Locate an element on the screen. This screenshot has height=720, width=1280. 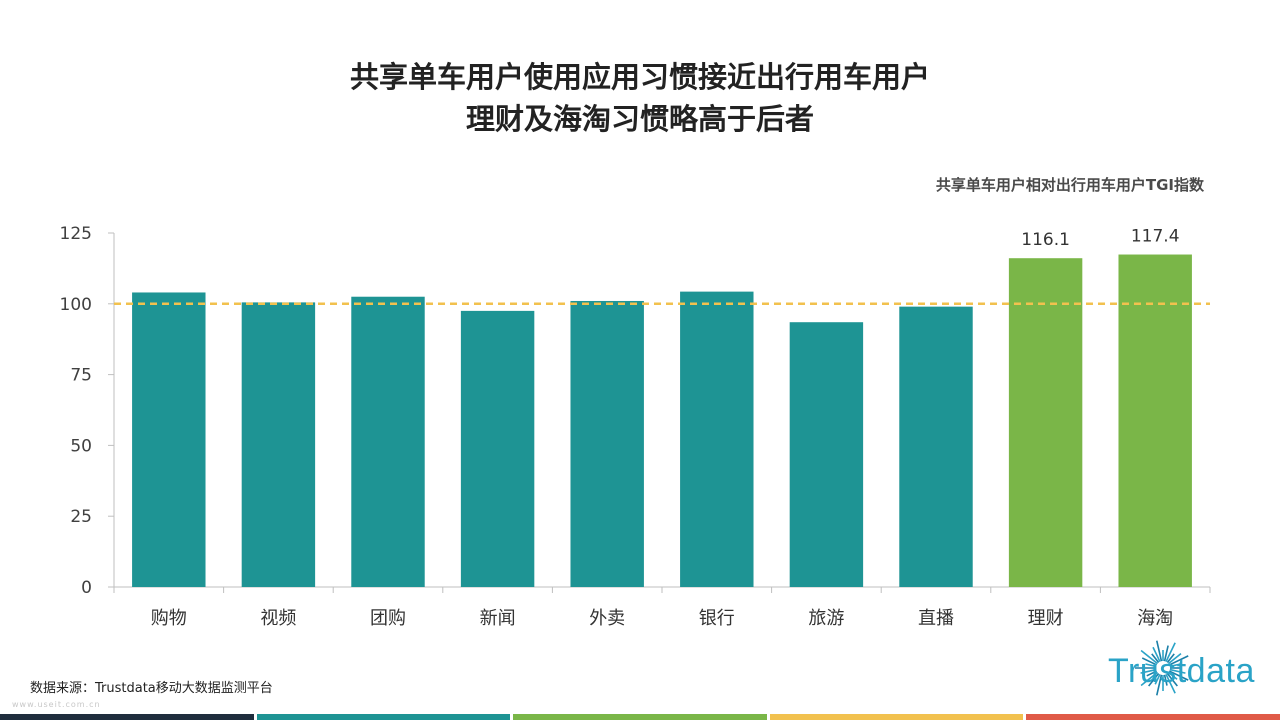
x-tick-label: 购物 is located at coordinates (169, 618).